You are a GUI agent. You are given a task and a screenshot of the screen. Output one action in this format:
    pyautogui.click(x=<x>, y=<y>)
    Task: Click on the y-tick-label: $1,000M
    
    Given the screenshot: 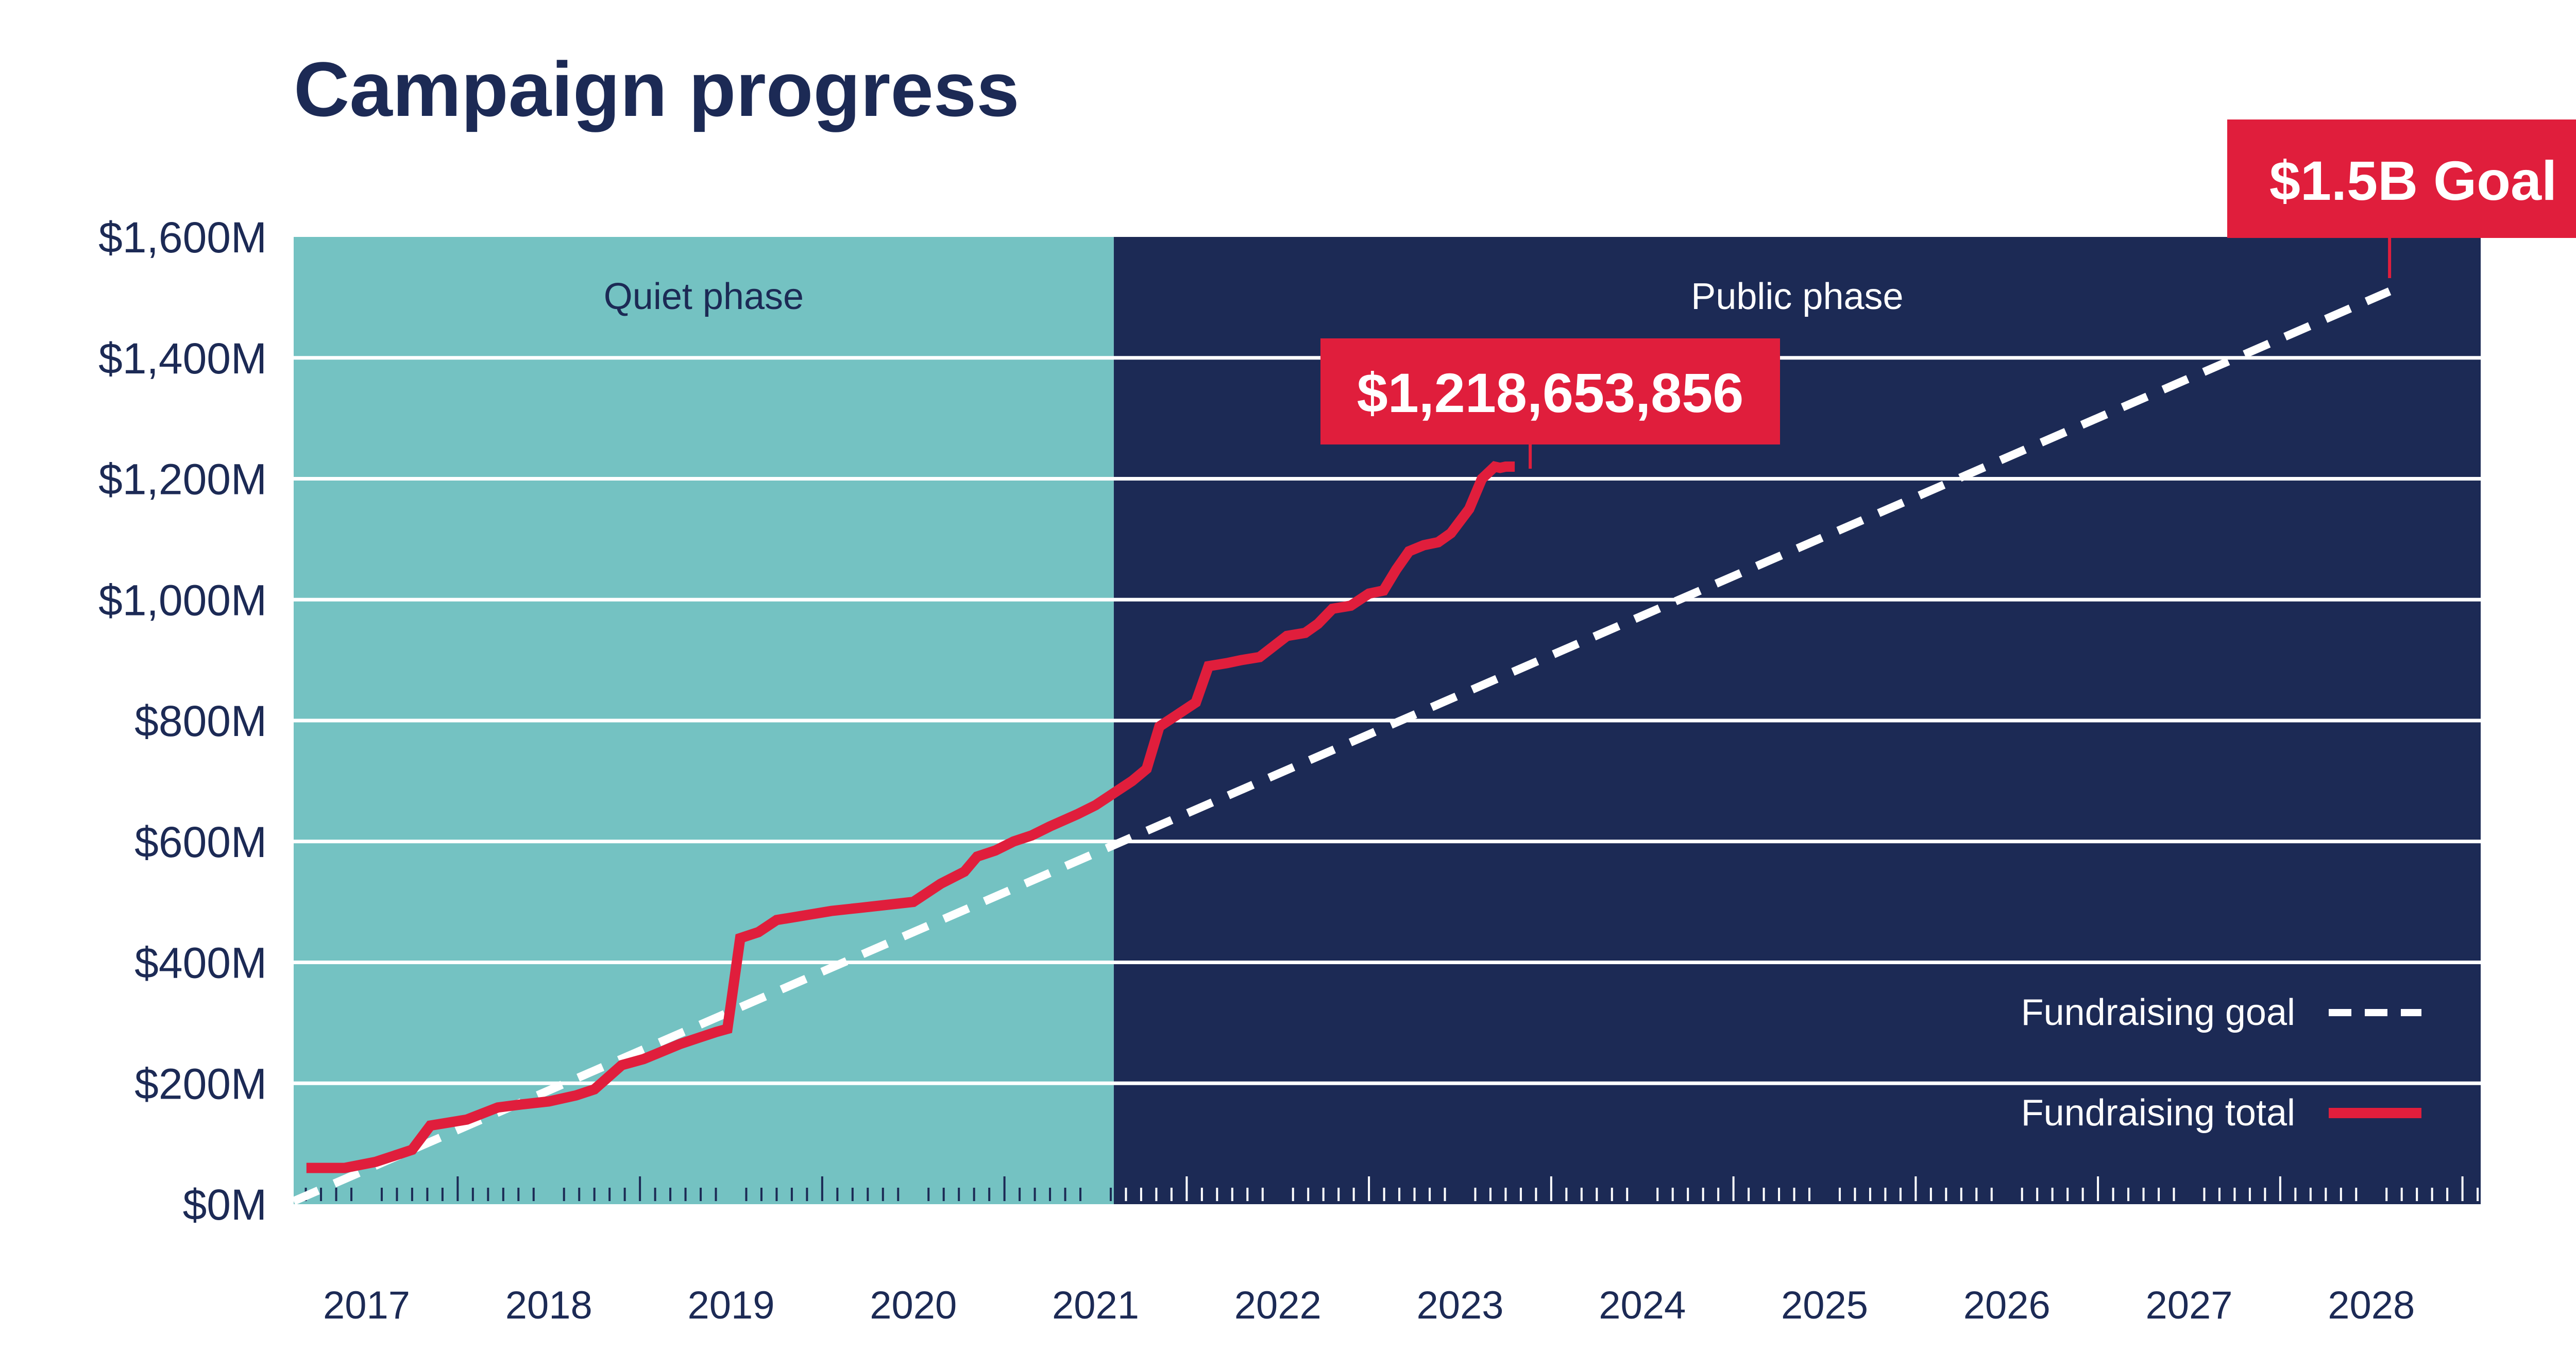 What is the action you would take?
    pyautogui.click(x=182, y=600)
    